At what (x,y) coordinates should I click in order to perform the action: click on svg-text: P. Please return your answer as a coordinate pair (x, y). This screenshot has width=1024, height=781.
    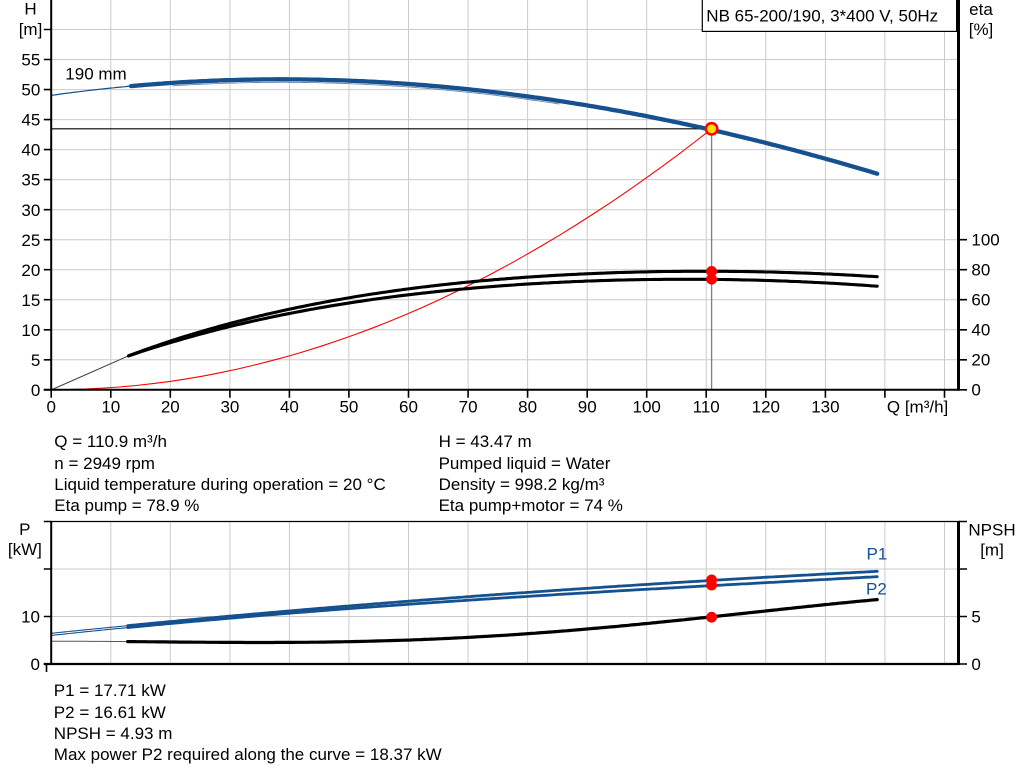
    Looking at the image, I should click on (24, 529).